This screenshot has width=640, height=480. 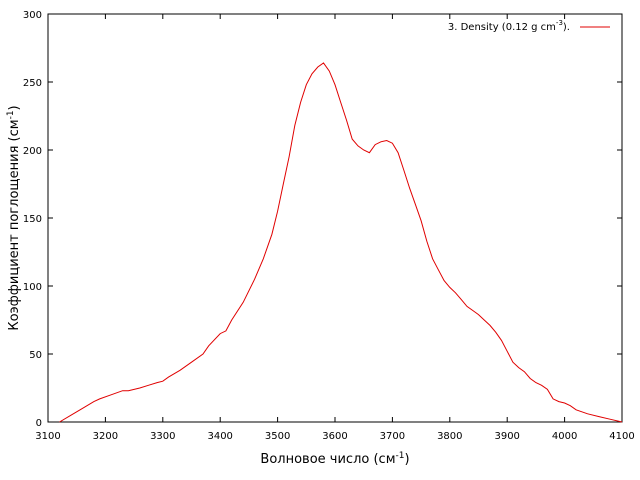 What do you see at coordinates (449, 436) in the screenshot?
I see `x-tick-label: 3800` at bounding box center [449, 436].